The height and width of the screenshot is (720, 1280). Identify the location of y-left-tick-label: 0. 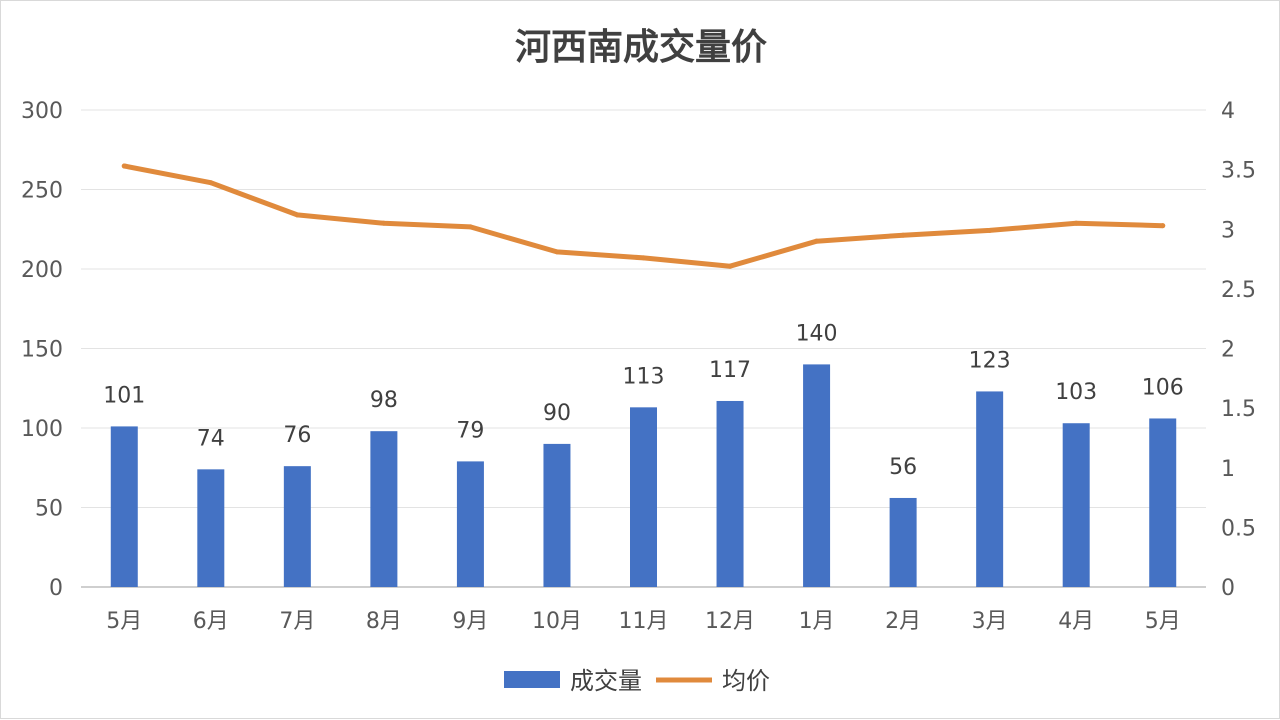
(56, 588).